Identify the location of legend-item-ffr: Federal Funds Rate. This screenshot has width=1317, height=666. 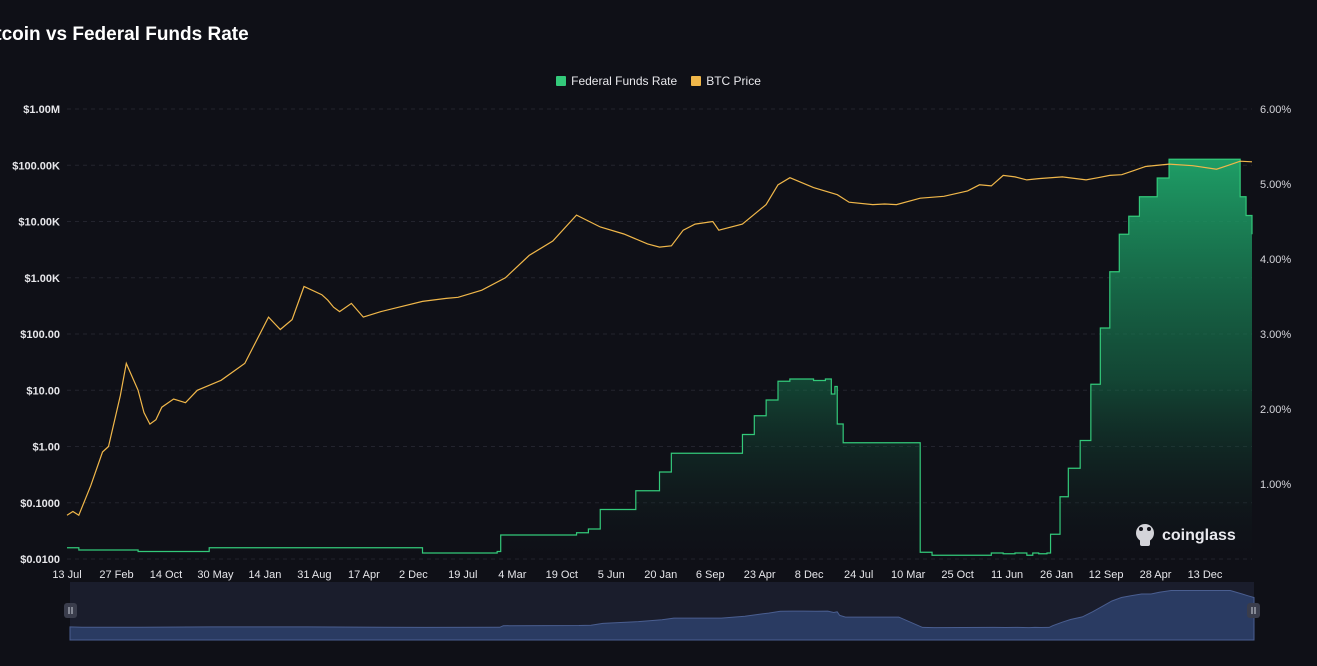
(616, 81).